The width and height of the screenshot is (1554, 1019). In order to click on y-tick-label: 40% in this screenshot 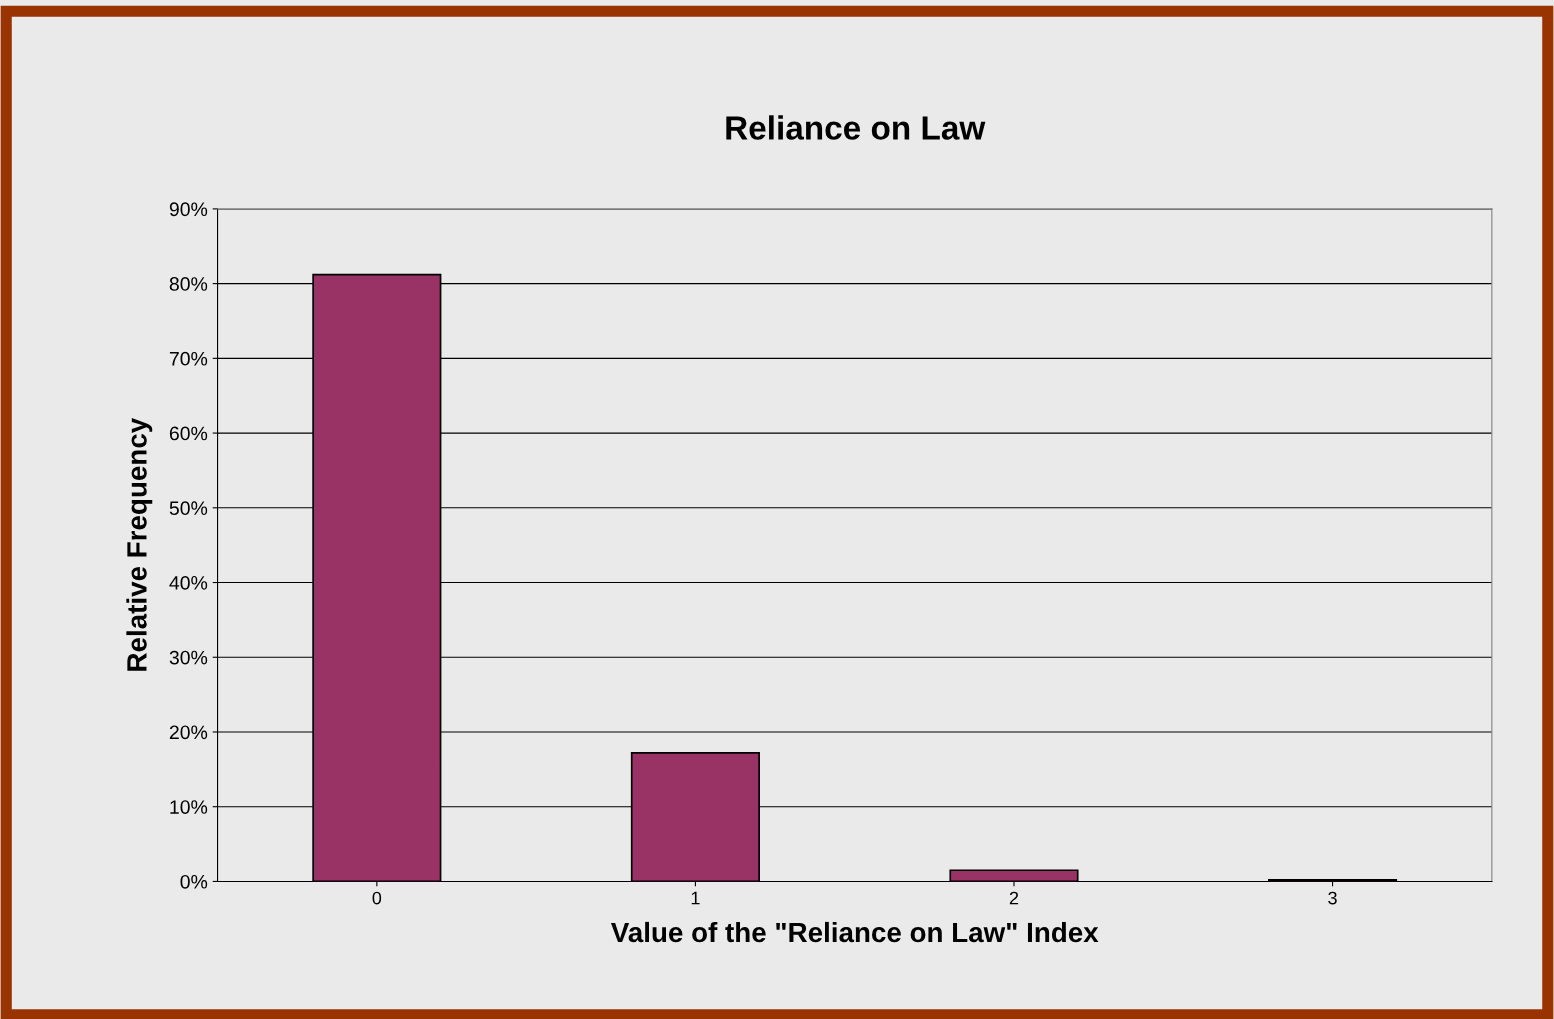, I will do `click(188, 583)`.